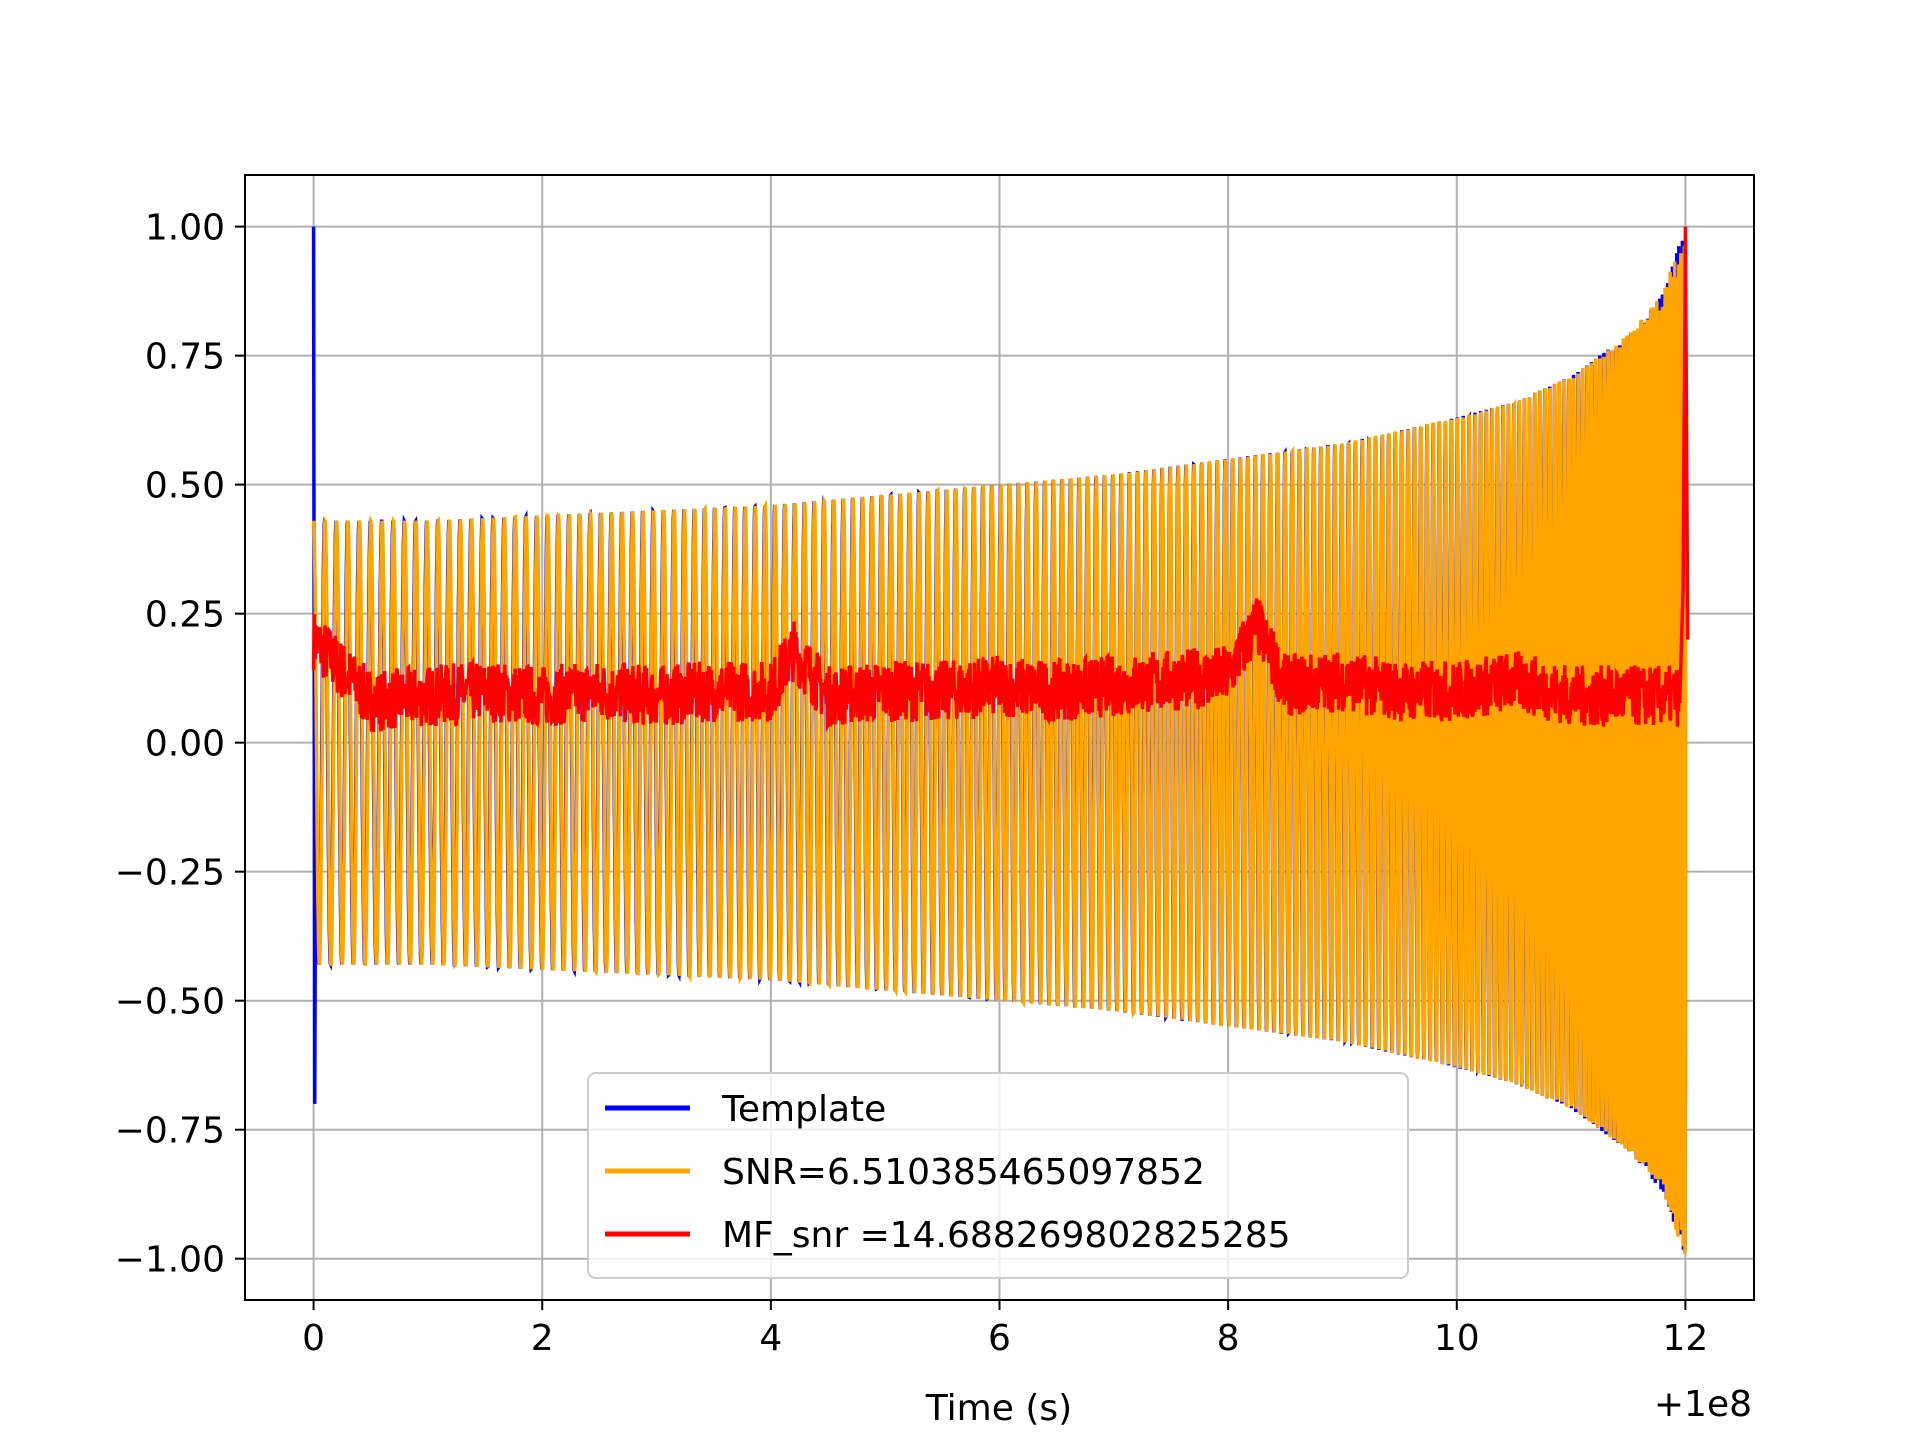 This screenshot has width=1920, height=1440. Describe the element at coordinates (999, 1338) in the screenshot. I see `x-tick-label: 6` at that location.